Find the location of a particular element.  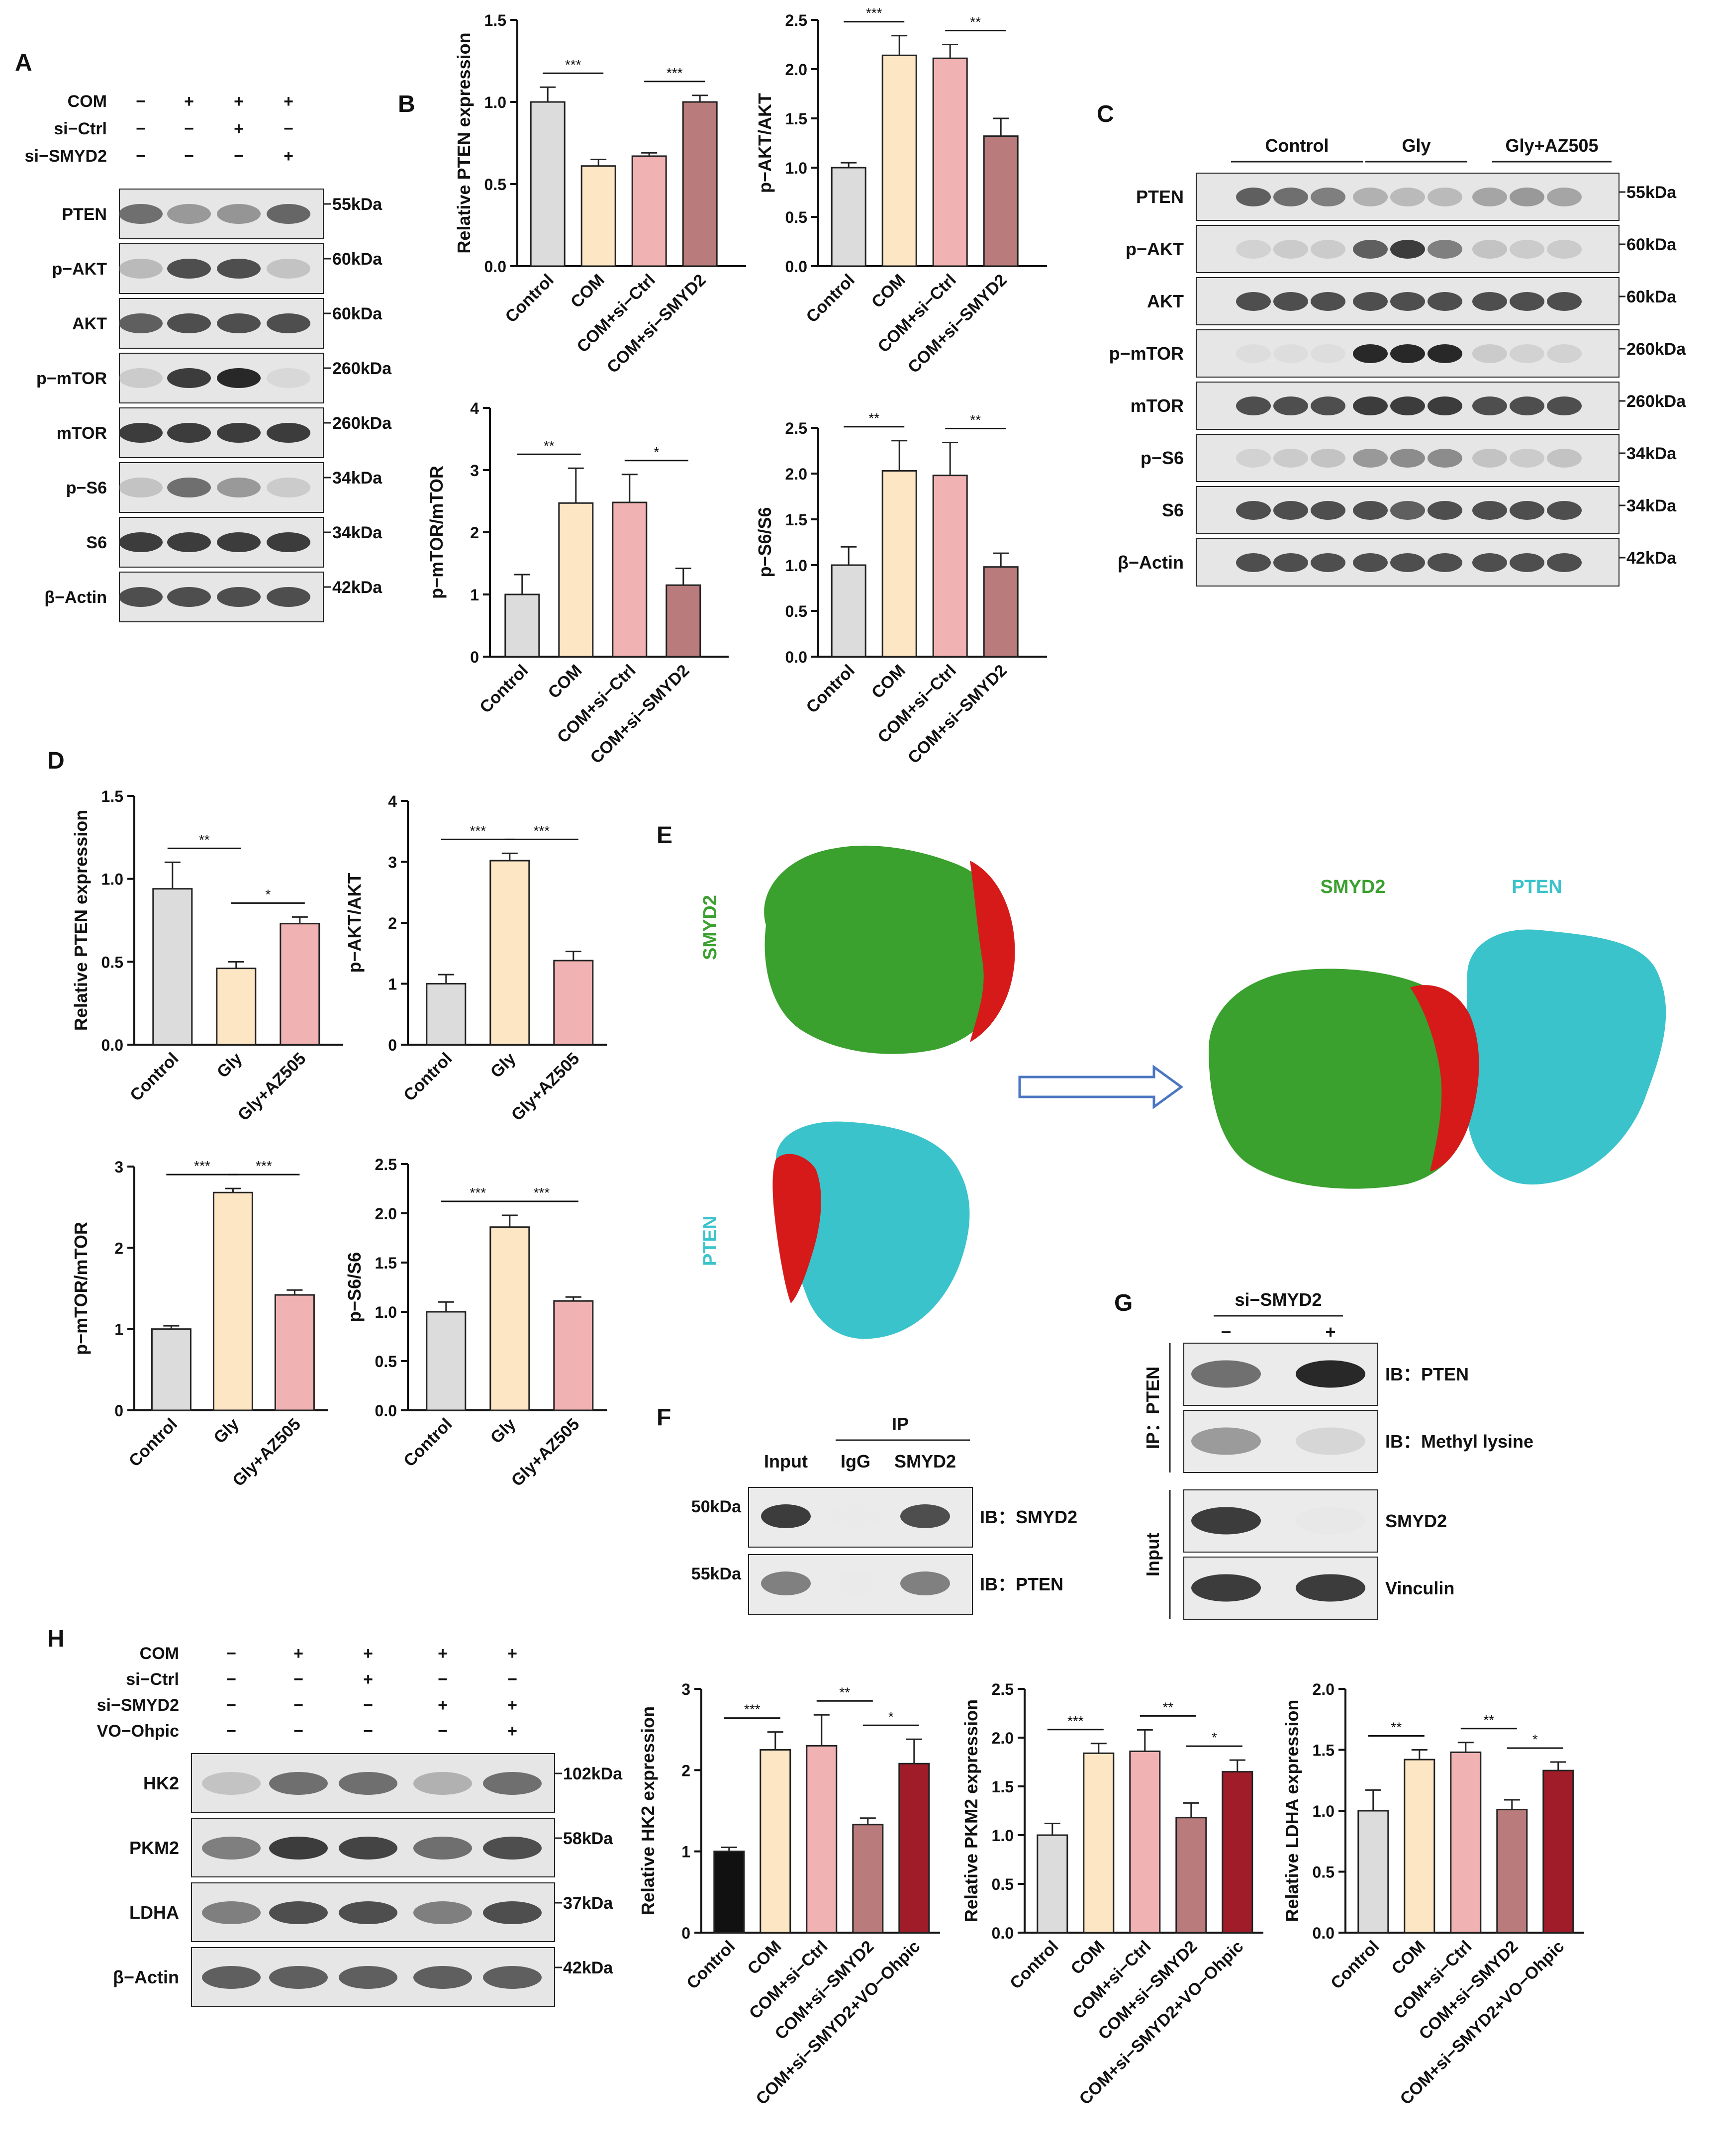

protein-label: PKM2 is located at coordinates (154, 1848).